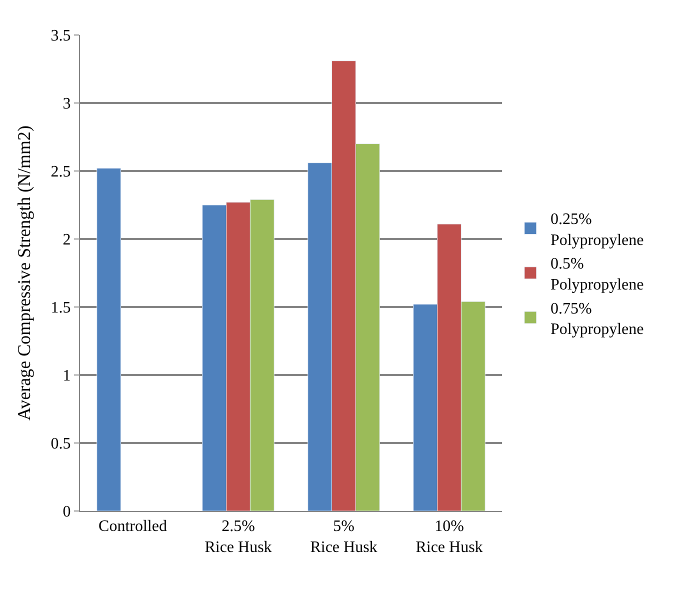  Describe the element at coordinates (66, 240) in the screenshot. I see `y-tick-label: 2` at that location.